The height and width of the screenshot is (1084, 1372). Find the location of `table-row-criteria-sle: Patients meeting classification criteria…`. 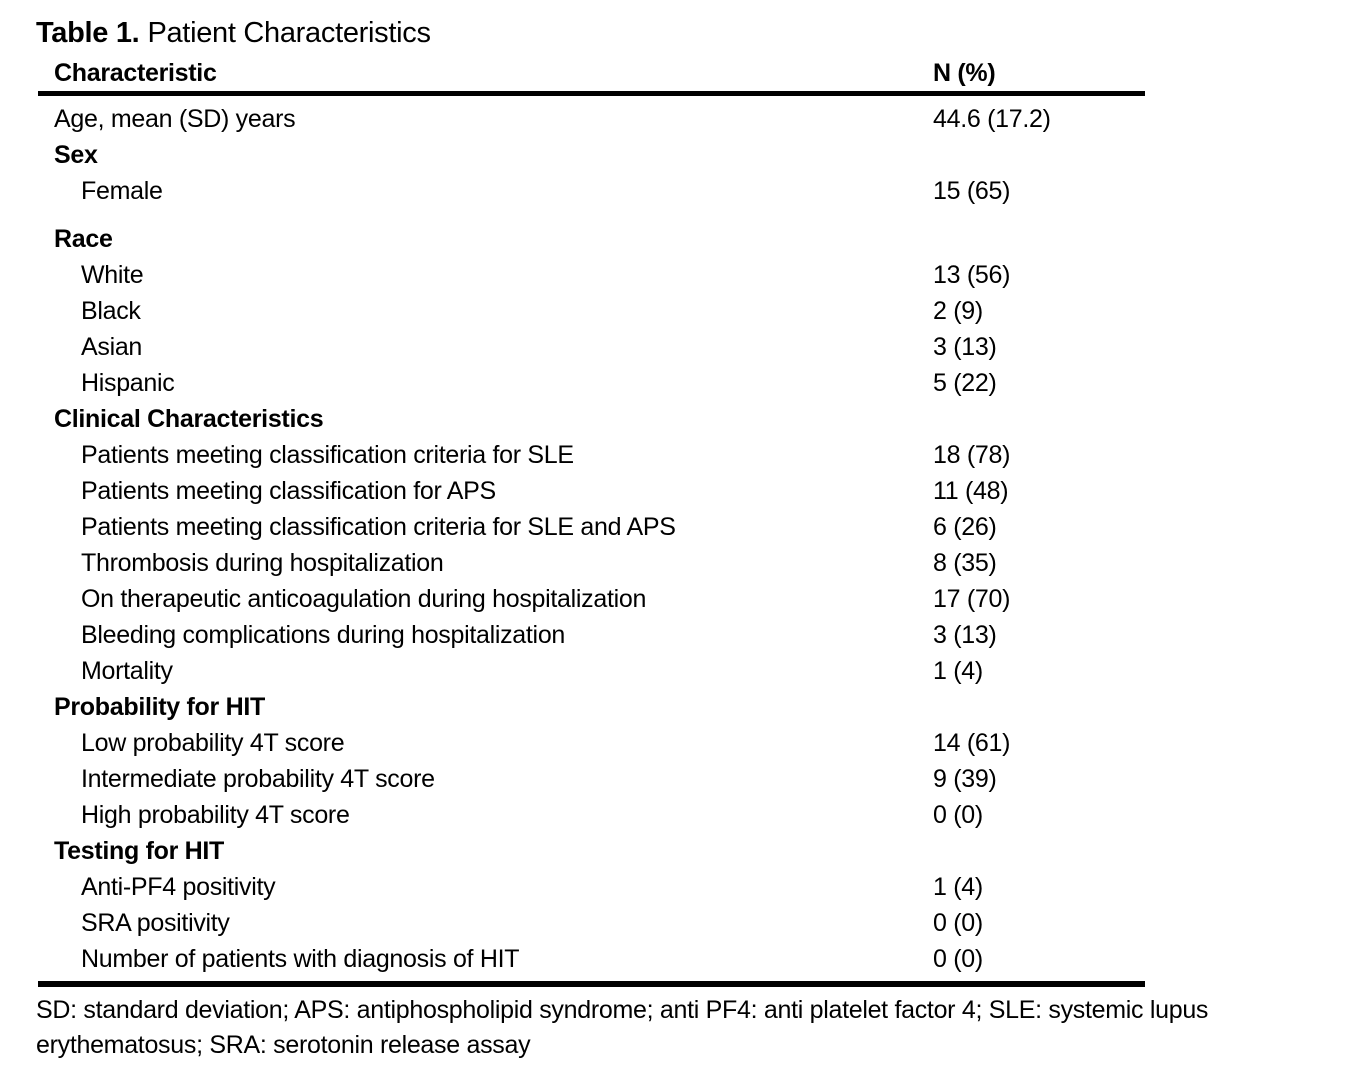

table-row-criteria-sle: Patients meeting classification criteria… is located at coordinates (591, 455).